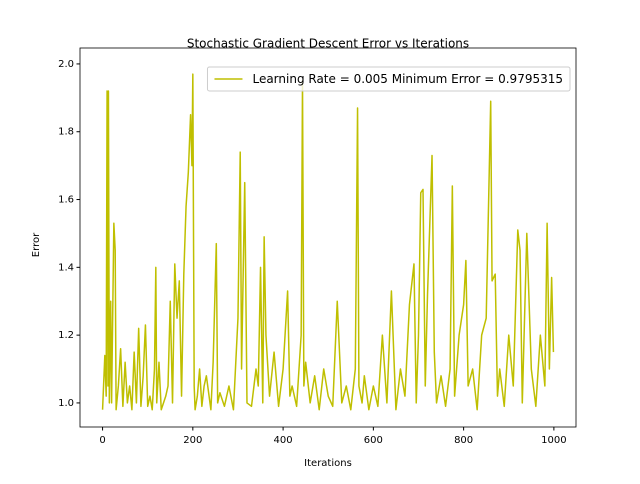 This screenshot has height=484, width=640. Describe the element at coordinates (36, 244) in the screenshot. I see `y-axis-label: Error` at that location.